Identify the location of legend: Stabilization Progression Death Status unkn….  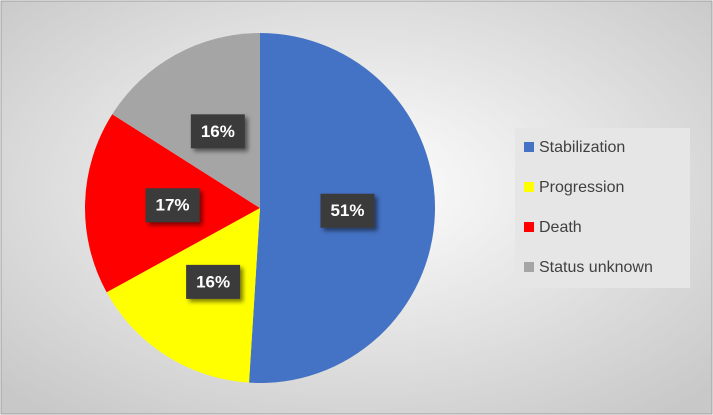
(588, 207).